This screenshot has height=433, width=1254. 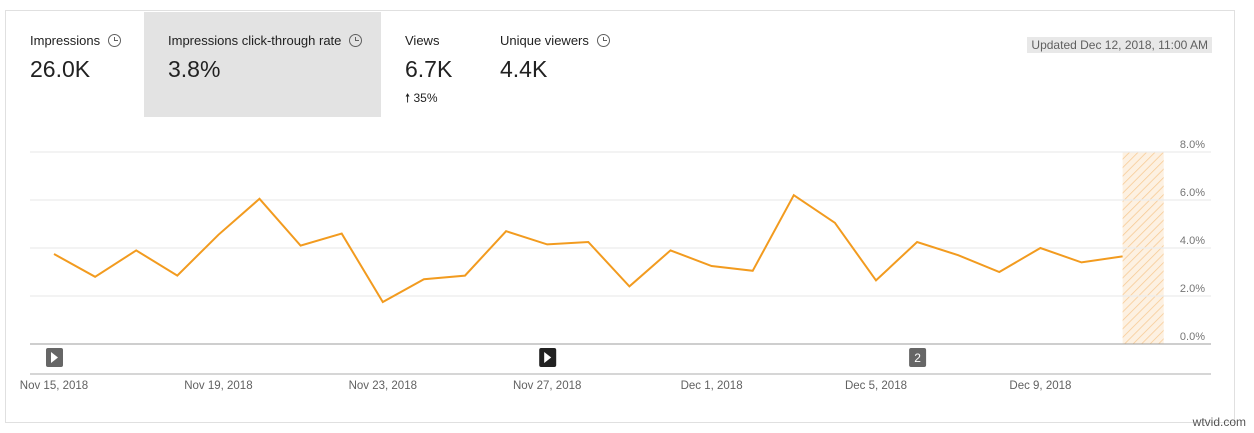 I want to click on x-tick-label: Nov 23, 2018, so click(x=383, y=386).